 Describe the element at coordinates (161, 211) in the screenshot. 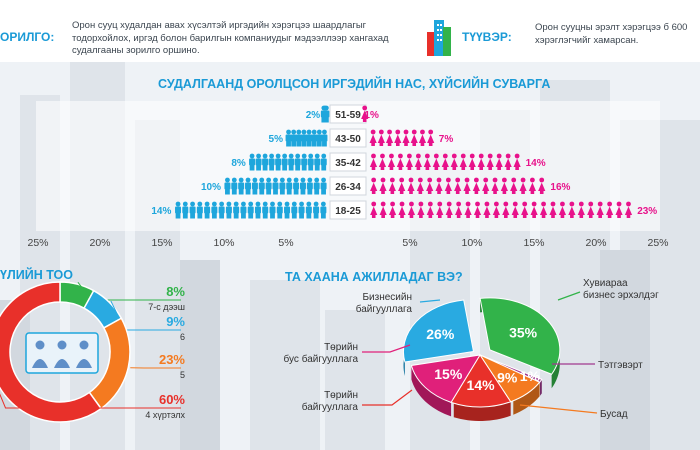

I see `male-value-label: 14%` at that location.